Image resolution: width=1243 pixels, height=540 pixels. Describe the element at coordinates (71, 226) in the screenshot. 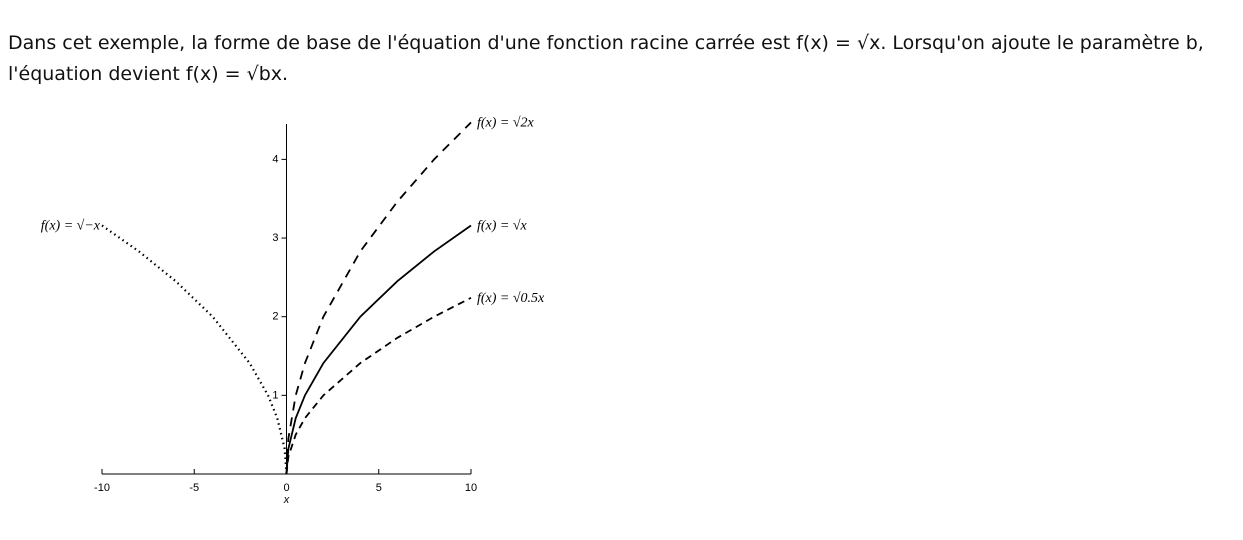

I see `series-label: f(x) = √−x` at that location.